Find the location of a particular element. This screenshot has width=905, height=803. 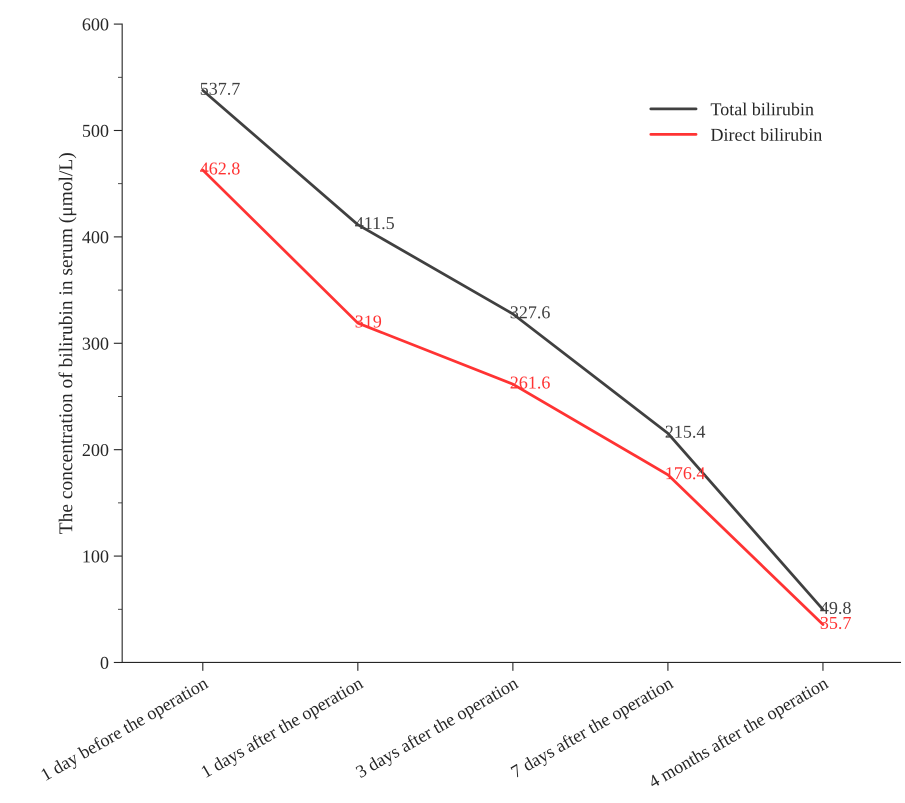

y-tick-label: 200 is located at coordinates (95, 450).